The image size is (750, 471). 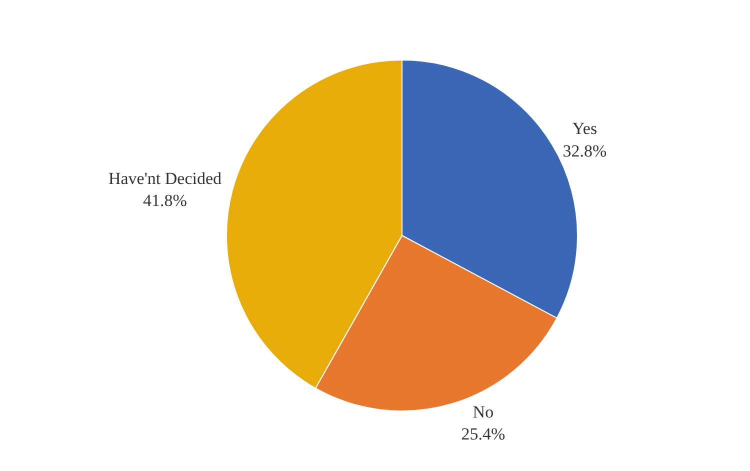 What do you see at coordinates (165, 178) in the screenshot?
I see `slice-label: Have'nt Decided` at bounding box center [165, 178].